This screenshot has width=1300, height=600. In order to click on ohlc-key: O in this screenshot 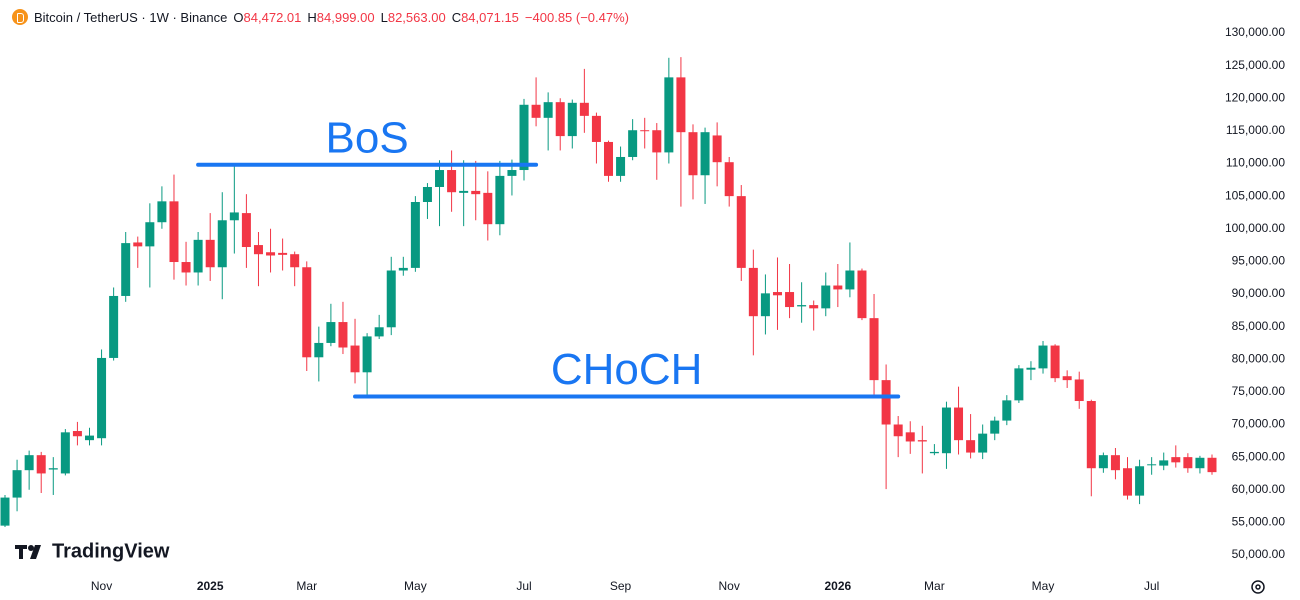, I will do `click(238, 17)`.